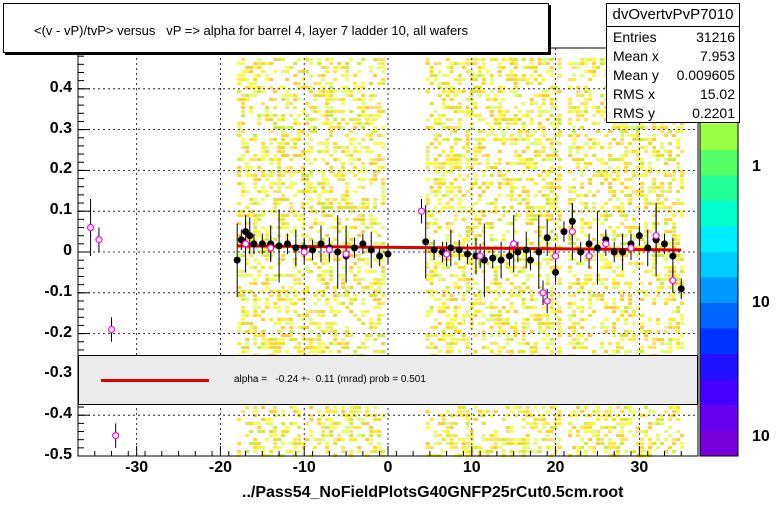  I want to click on data-point-black, so click(434, 250).